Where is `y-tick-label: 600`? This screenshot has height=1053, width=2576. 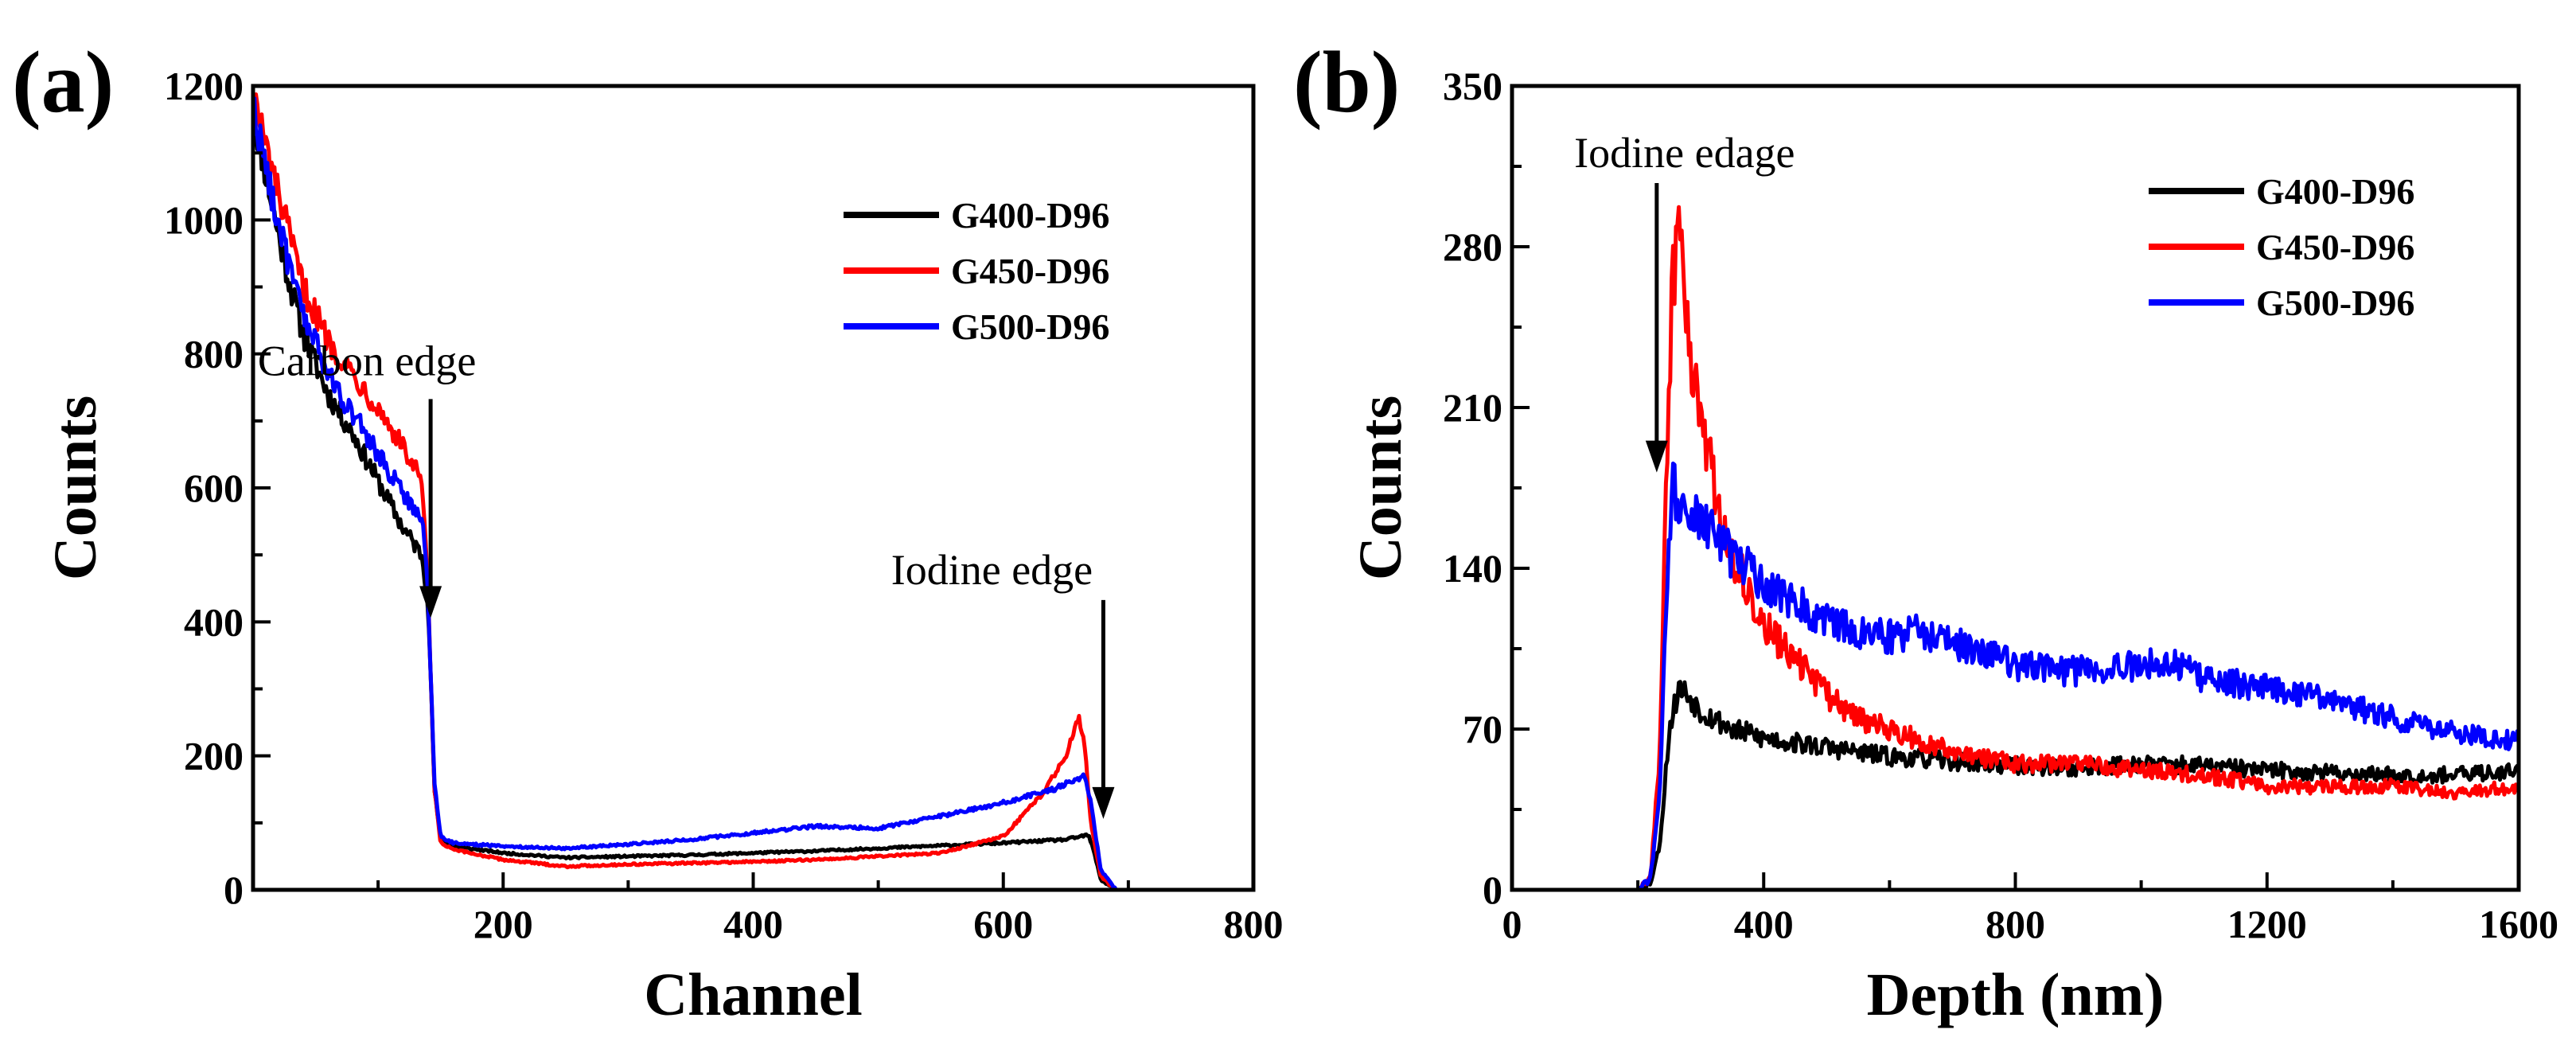 y-tick-label: 600 is located at coordinates (214, 488).